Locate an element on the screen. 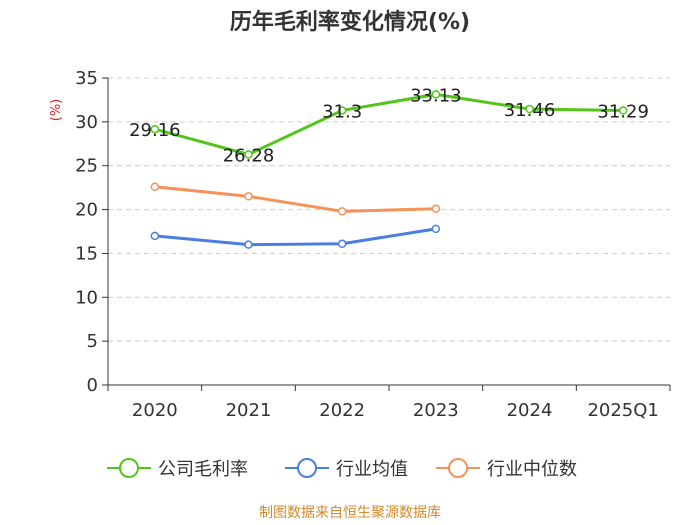  y-tick-label: 20 is located at coordinates (86, 210).